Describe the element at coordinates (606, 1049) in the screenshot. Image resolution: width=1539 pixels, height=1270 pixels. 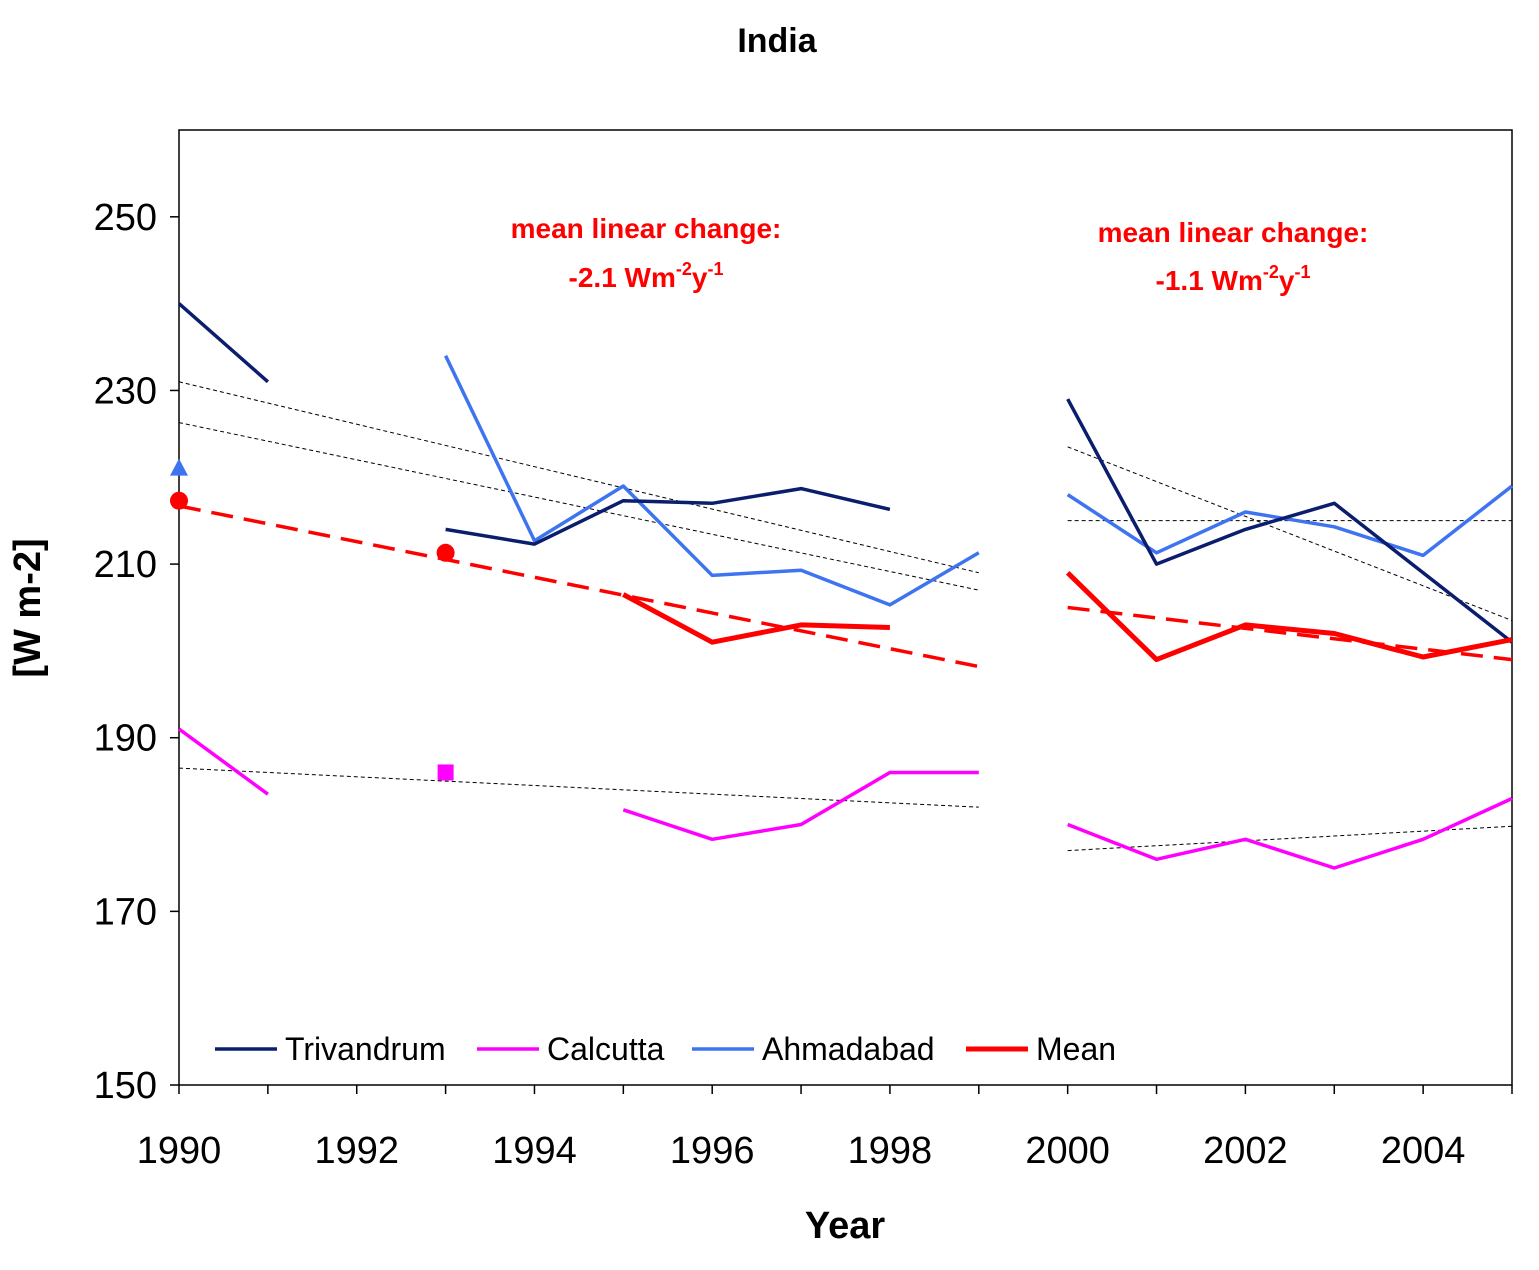
I see `legend-label-calcutta: Calcutta` at that location.